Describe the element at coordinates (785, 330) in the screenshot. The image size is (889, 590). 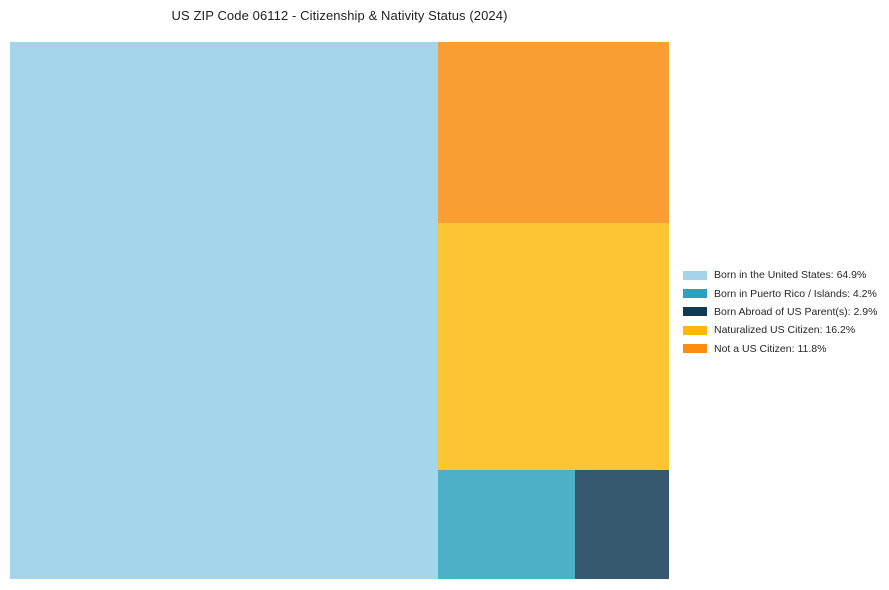
I see `legend-label: Naturalized US Citizen: 16.2%` at that location.